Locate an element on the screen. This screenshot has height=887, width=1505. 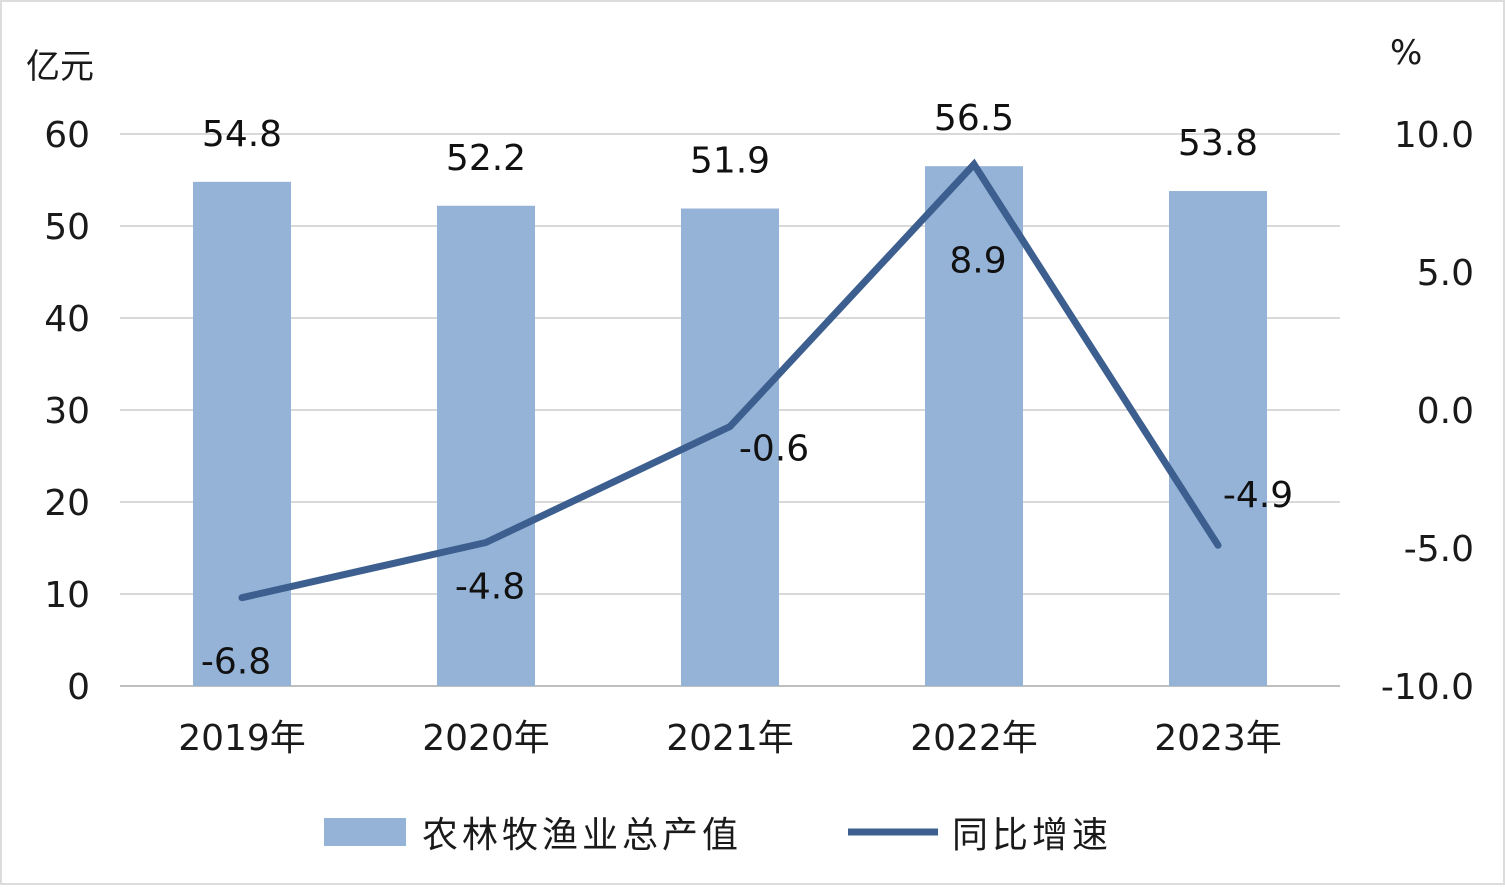
x-tick-label: 2021年 is located at coordinates (730, 738).